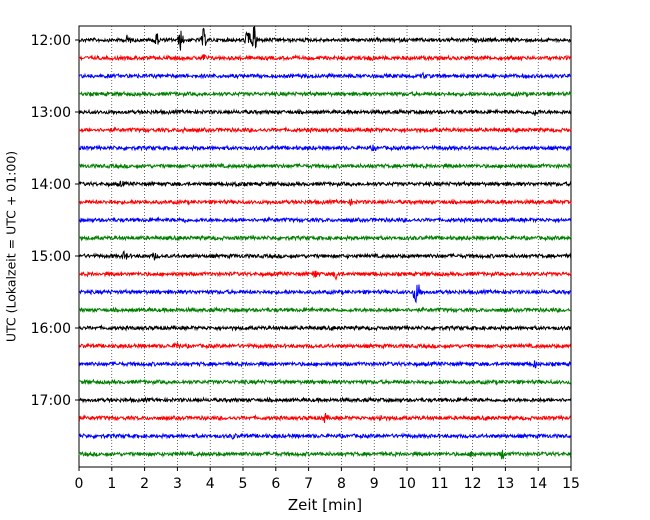 The width and height of the screenshot is (650, 520). Describe the element at coordinates (55, 221) in the screenshot. I see `y-axis-ticks: 12:00 13:00 14:00 15:00 16:00 17:00` at that location.